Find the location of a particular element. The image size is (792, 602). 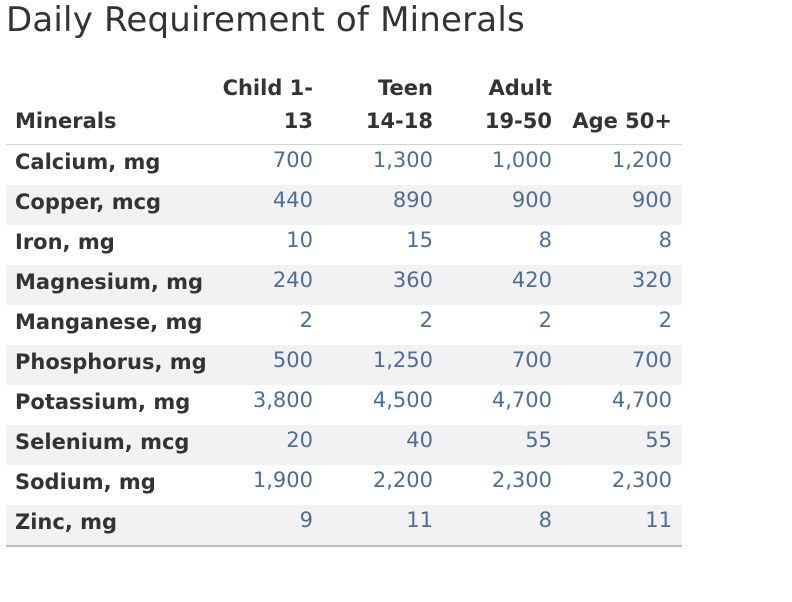

column-header-age50: Age 50+ is located at coordinates (622, 121).